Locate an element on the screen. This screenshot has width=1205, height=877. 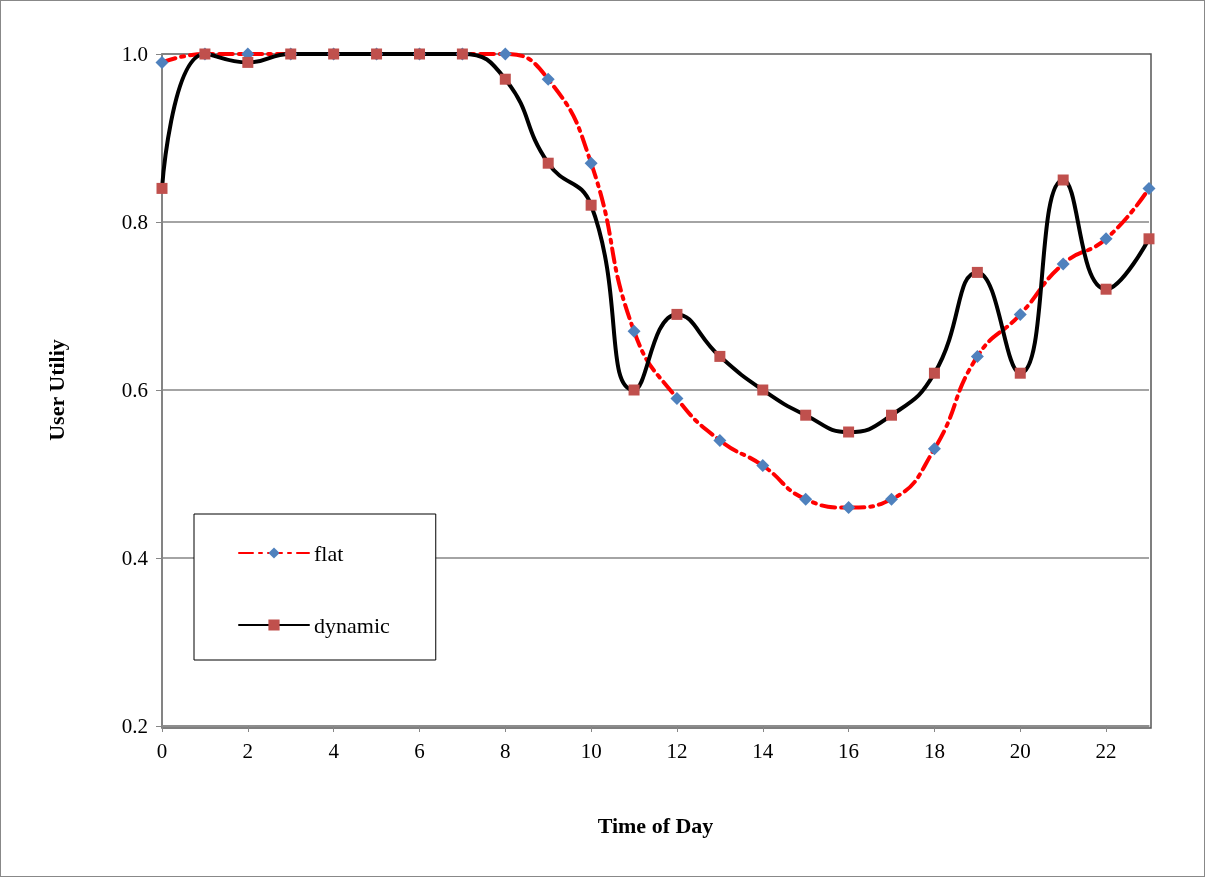
y-tick-label: 0.6 is located at coordinates (134, 390).